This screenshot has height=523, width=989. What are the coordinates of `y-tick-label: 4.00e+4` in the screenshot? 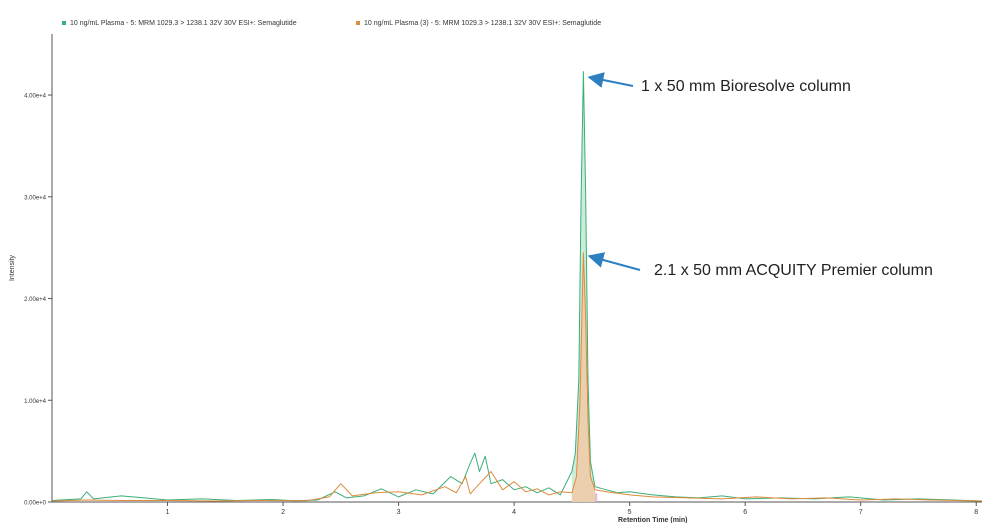 It's located at (35, 97).